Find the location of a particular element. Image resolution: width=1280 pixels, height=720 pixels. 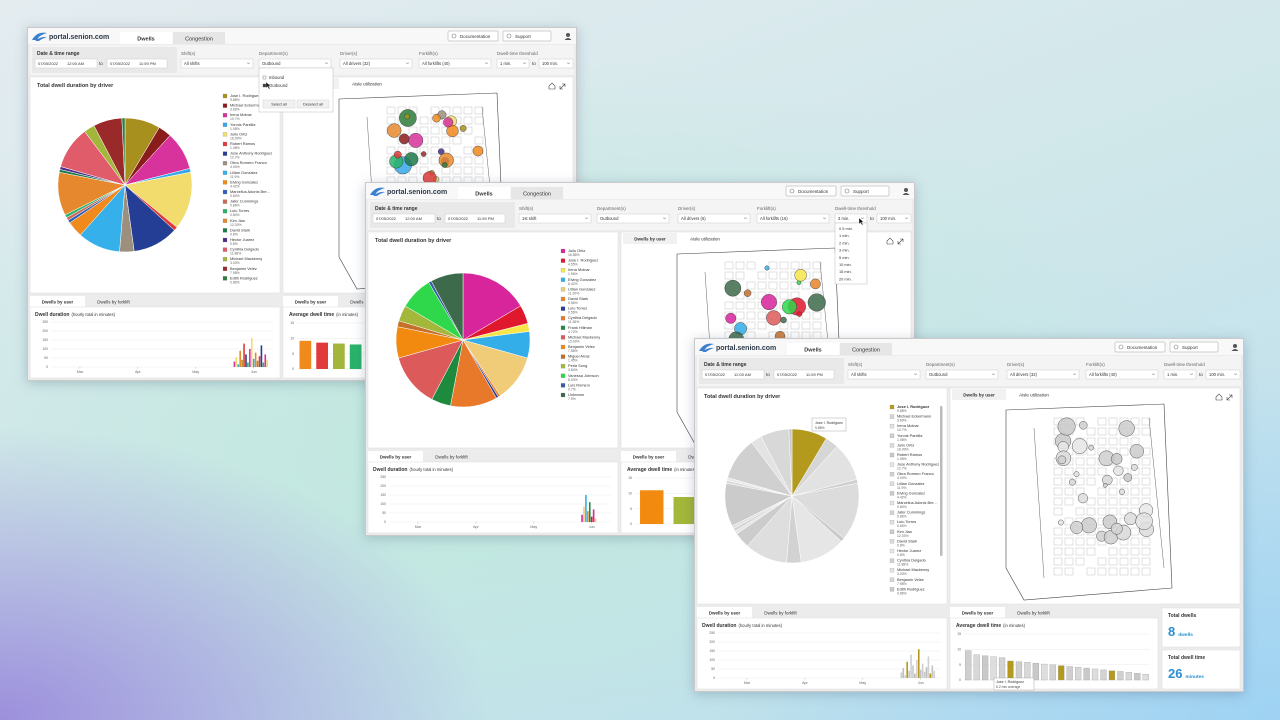

select-value: 3 min. is located at coordinates (843, 218).